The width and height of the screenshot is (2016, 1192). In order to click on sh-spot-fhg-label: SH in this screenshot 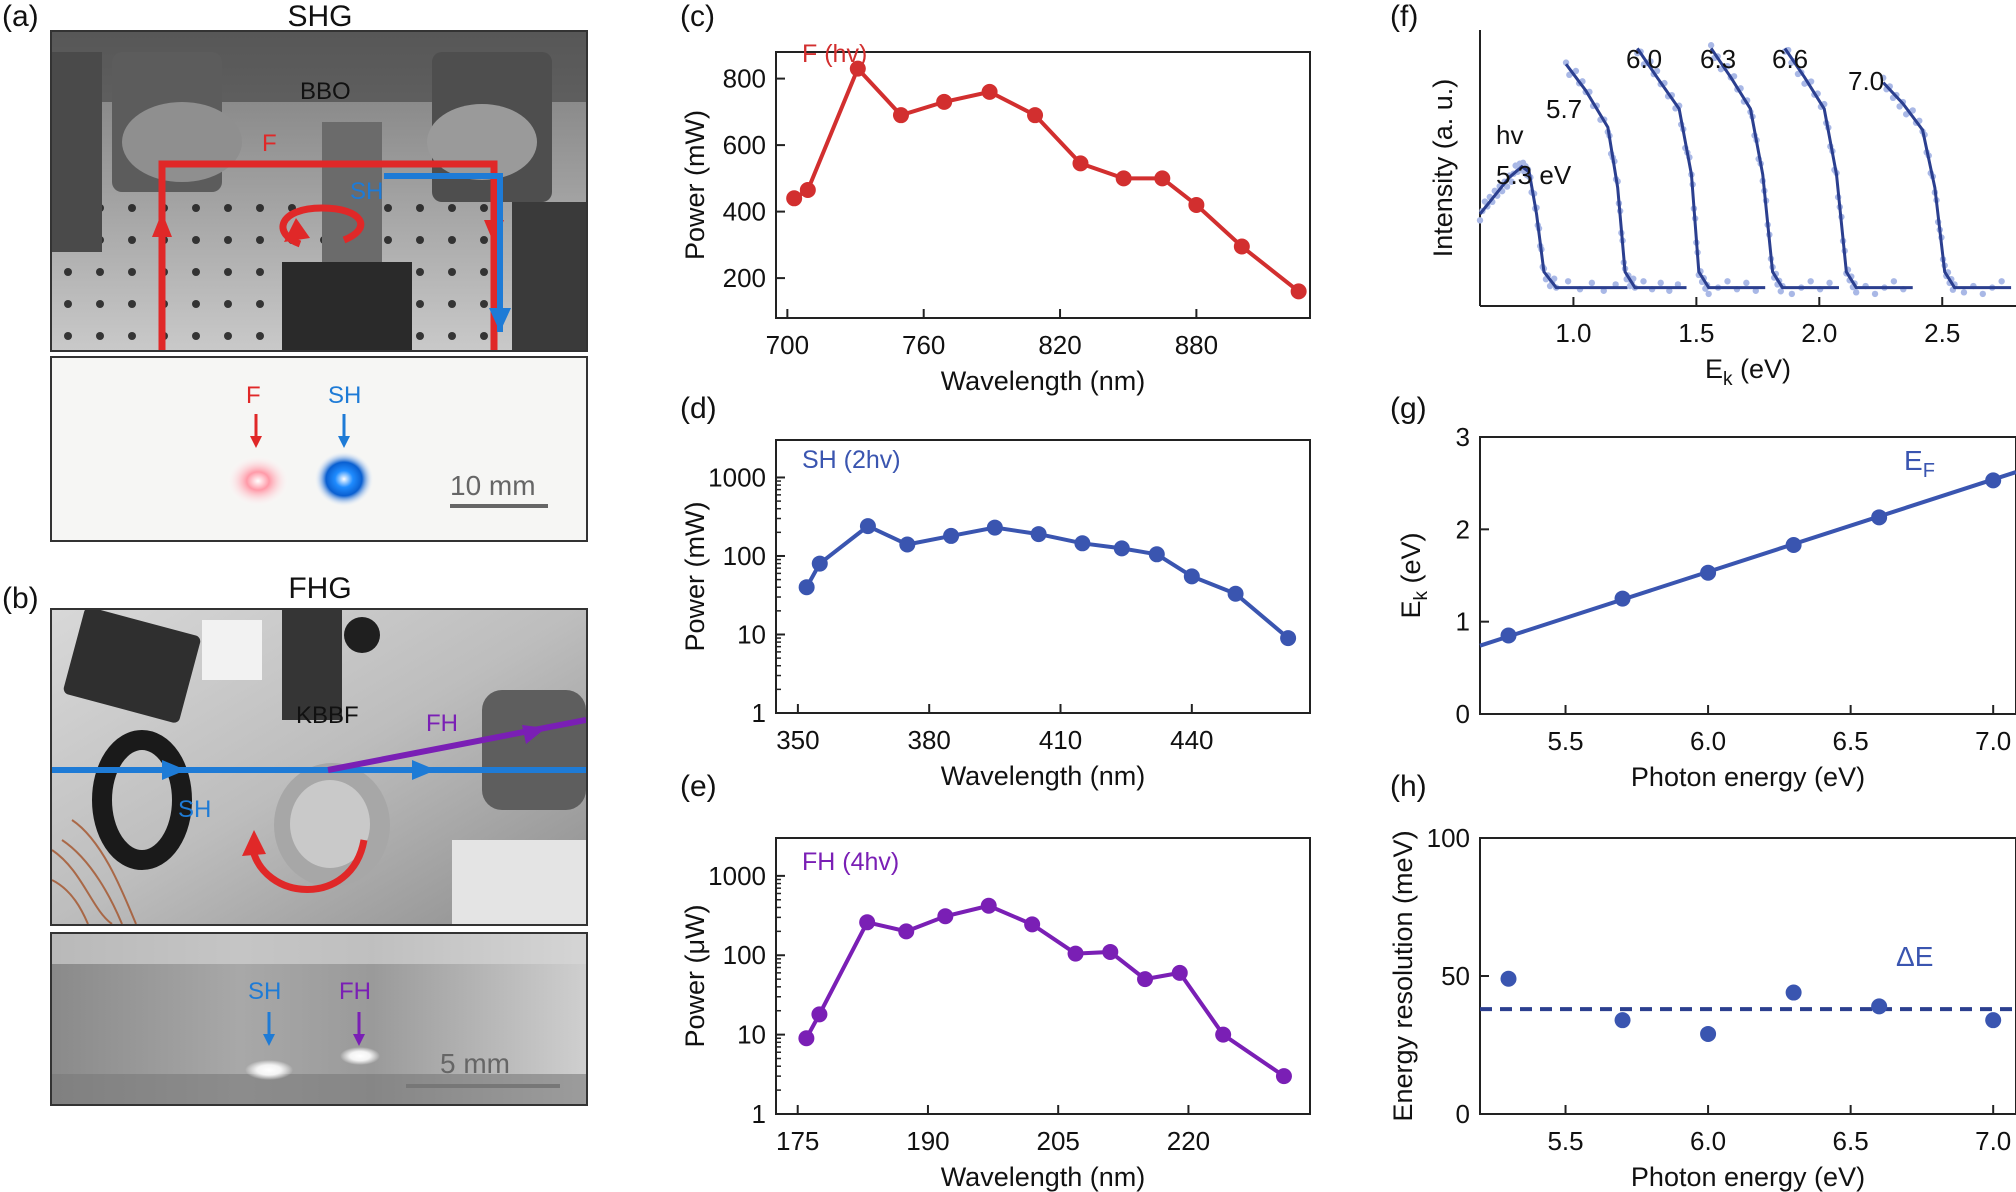, I will do `click(265, 991)`.